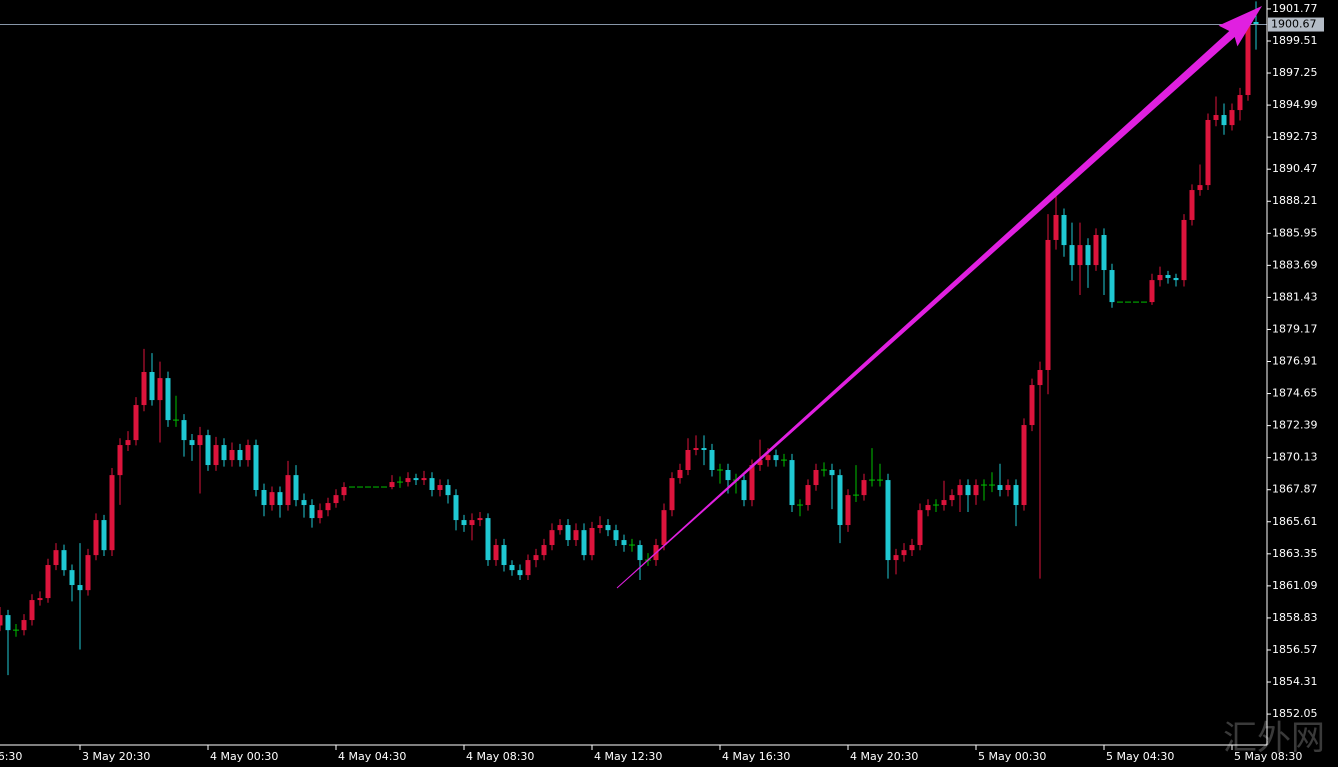 The height and width of the screenshot is (767, 1338). What do you see at coordinates (1295, 328) in the screenshot?
I see `y-tick-label: 1879.17` at bounding box center [1295, 328].